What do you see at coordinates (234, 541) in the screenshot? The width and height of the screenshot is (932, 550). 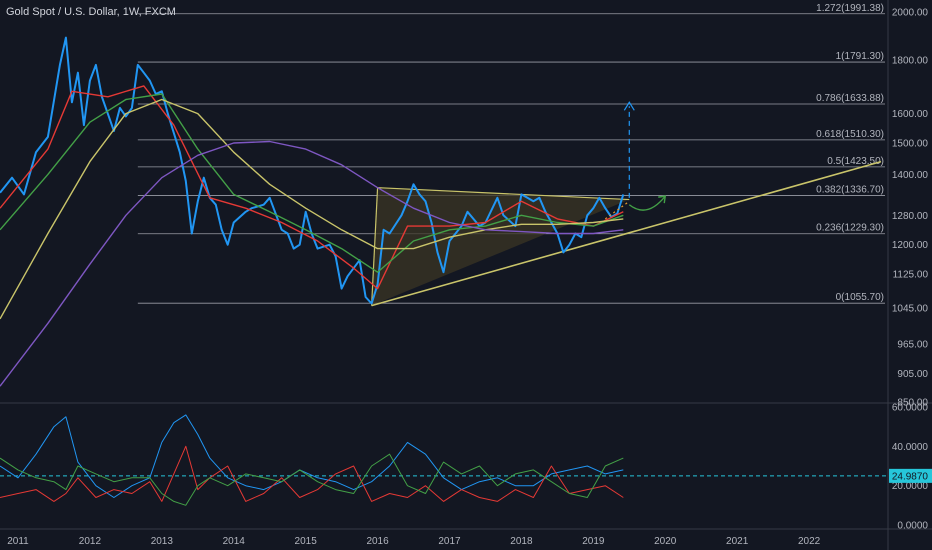 I see `time-axis-tick-label: 2014` at bounding box center [234, 541].